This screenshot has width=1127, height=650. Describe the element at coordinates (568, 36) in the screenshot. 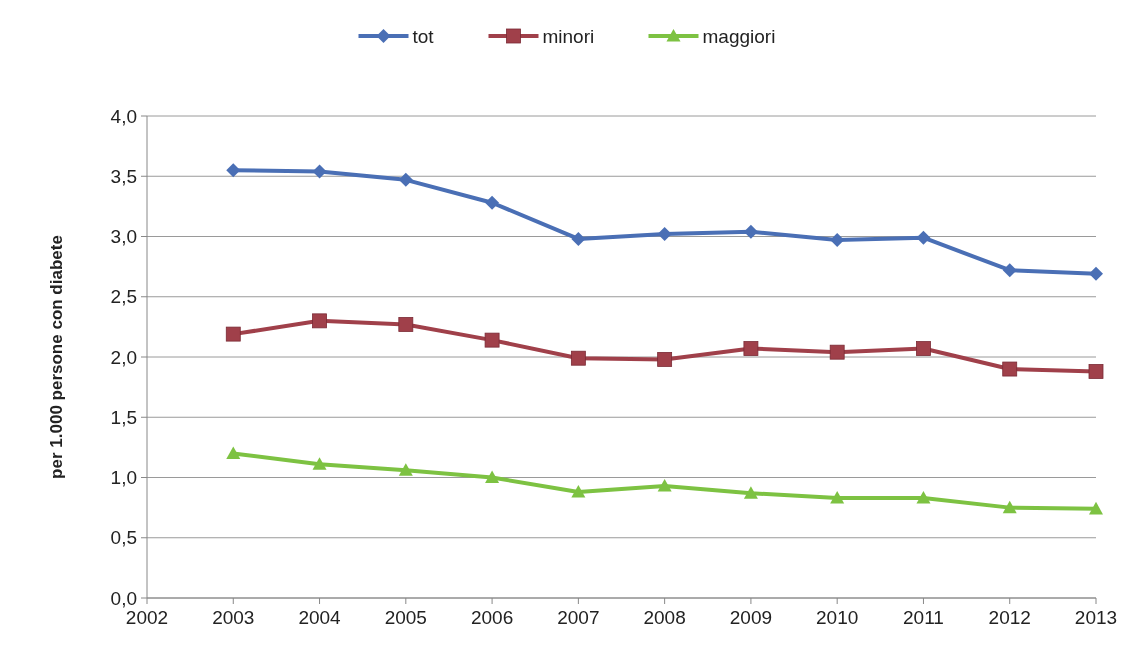

I see `legend-label: minori` at that location.